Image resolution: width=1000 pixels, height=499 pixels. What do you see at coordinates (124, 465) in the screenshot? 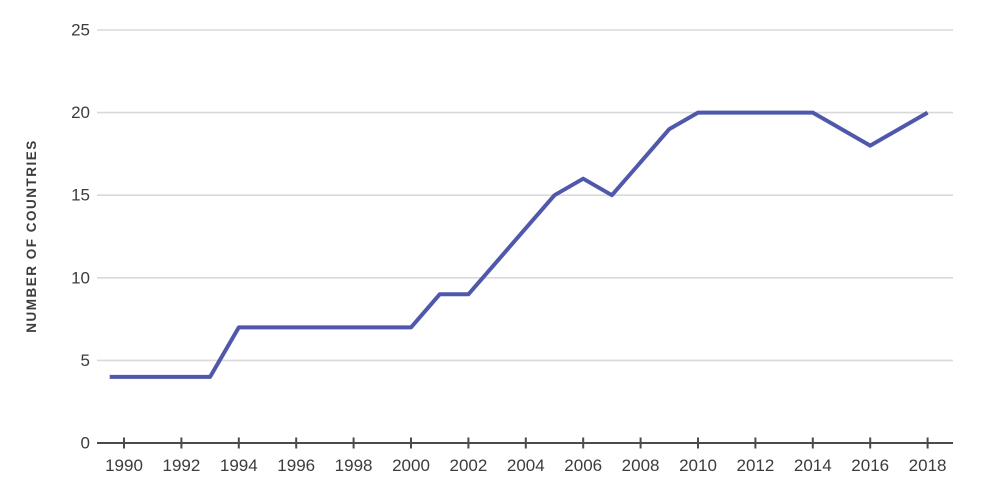
I see `x-tick-label-1990: 1990` at bounding box center [124, 465].